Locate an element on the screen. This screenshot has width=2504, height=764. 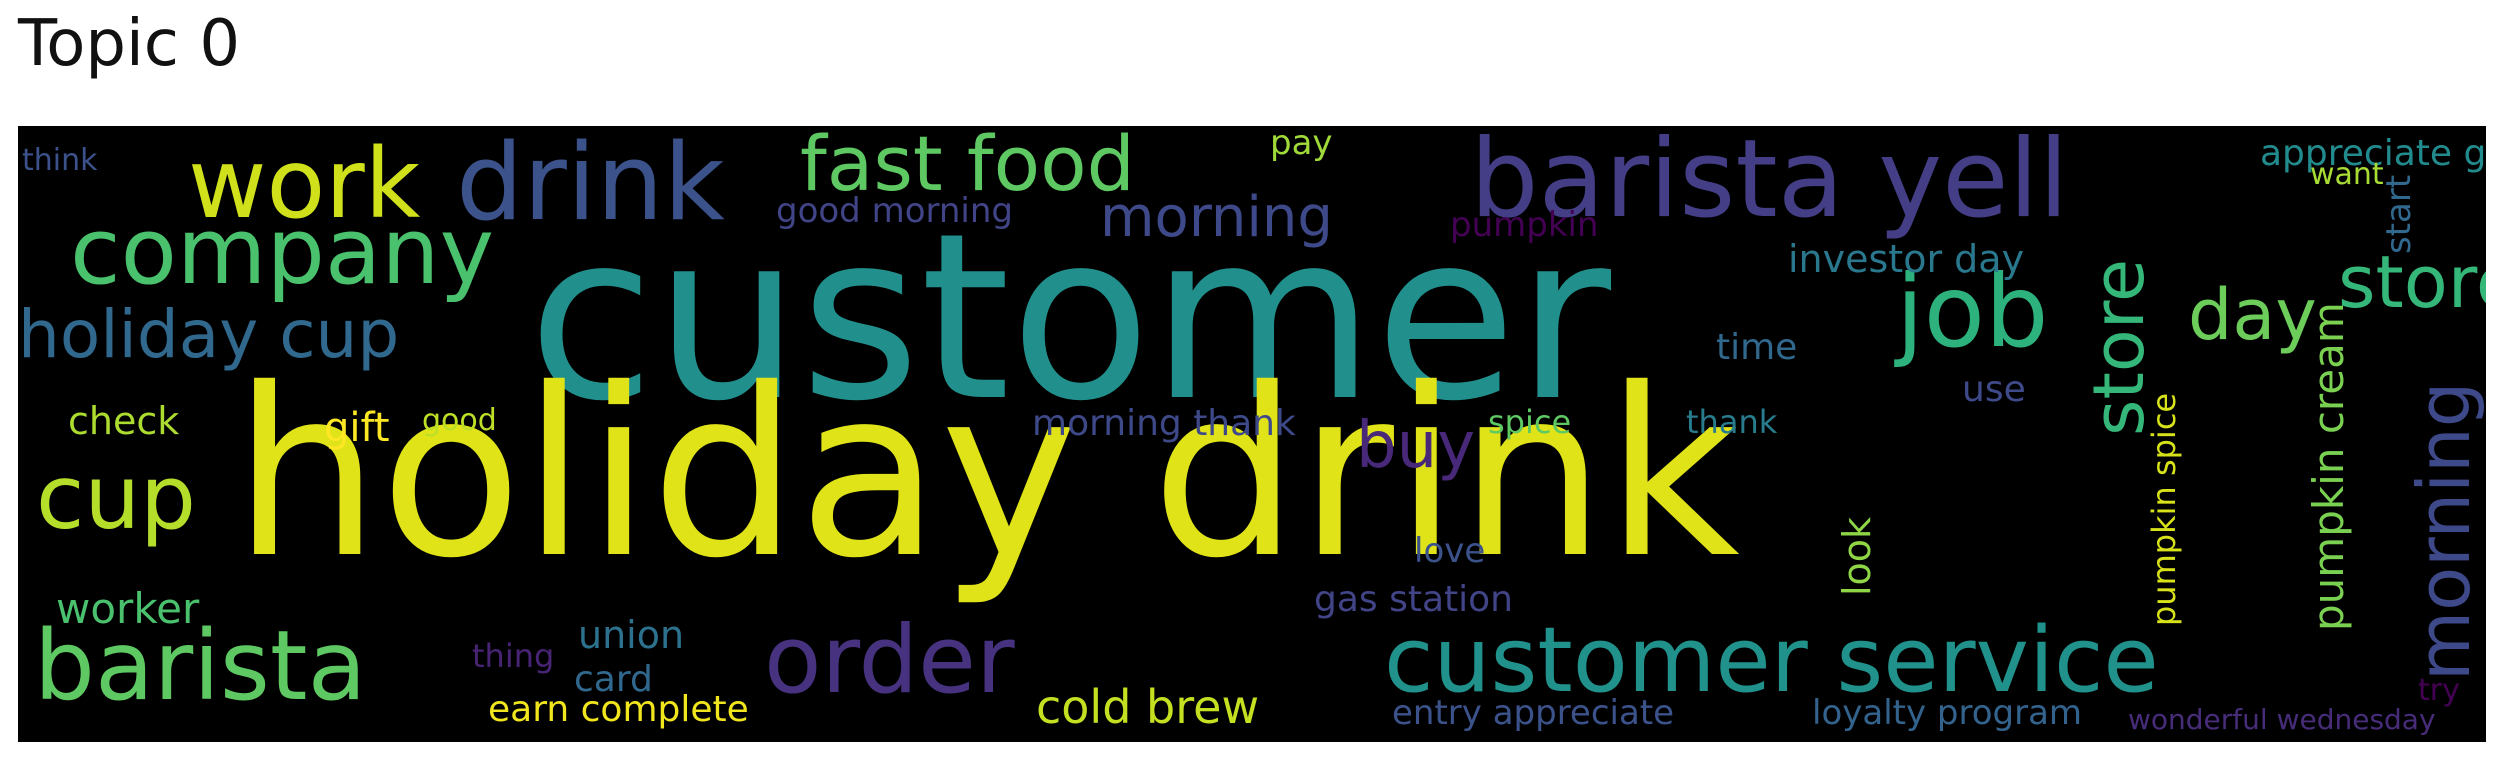
word-time: appreciate good is located at coordinates (2373, 153).